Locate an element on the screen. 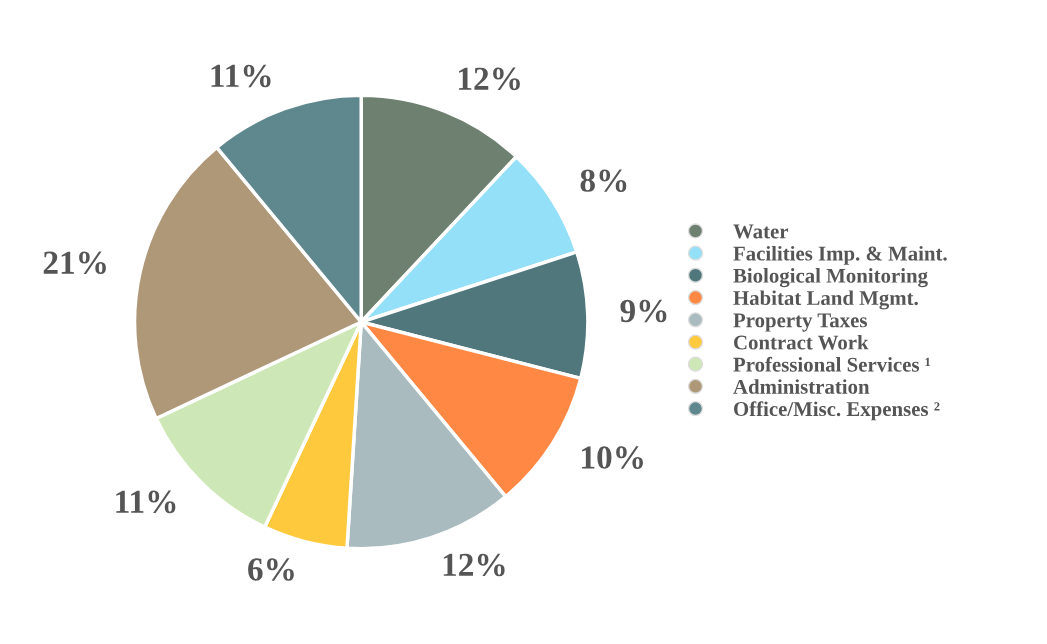 The image size is (1047, 644). data-label: 21% is located at coordinates (74, 263).